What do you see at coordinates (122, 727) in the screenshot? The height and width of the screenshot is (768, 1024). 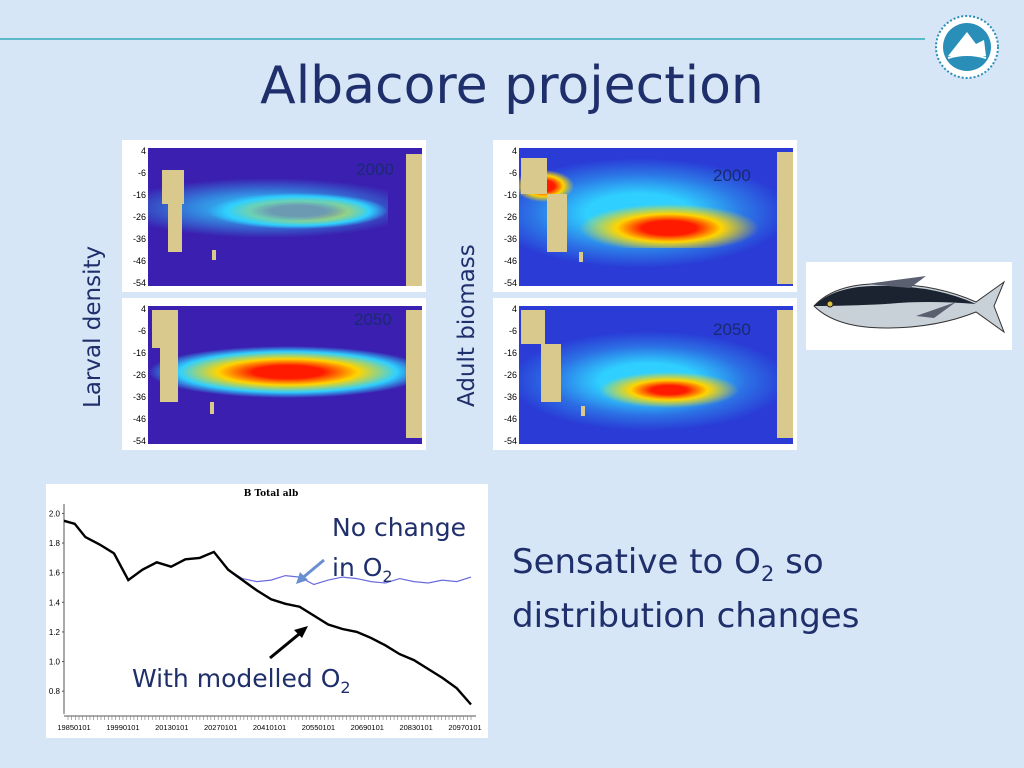 I see `x-tick-label: 19990101` at bounding box center [122, 727].